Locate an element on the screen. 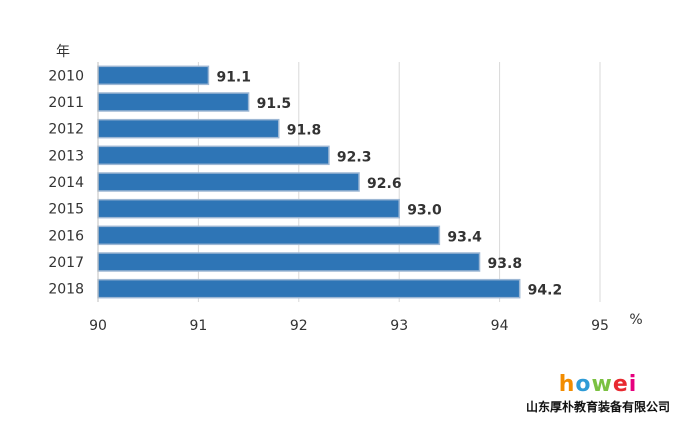 The image size is (680, 421). x-tick-label: 91 is located at coordinates (198, 326).